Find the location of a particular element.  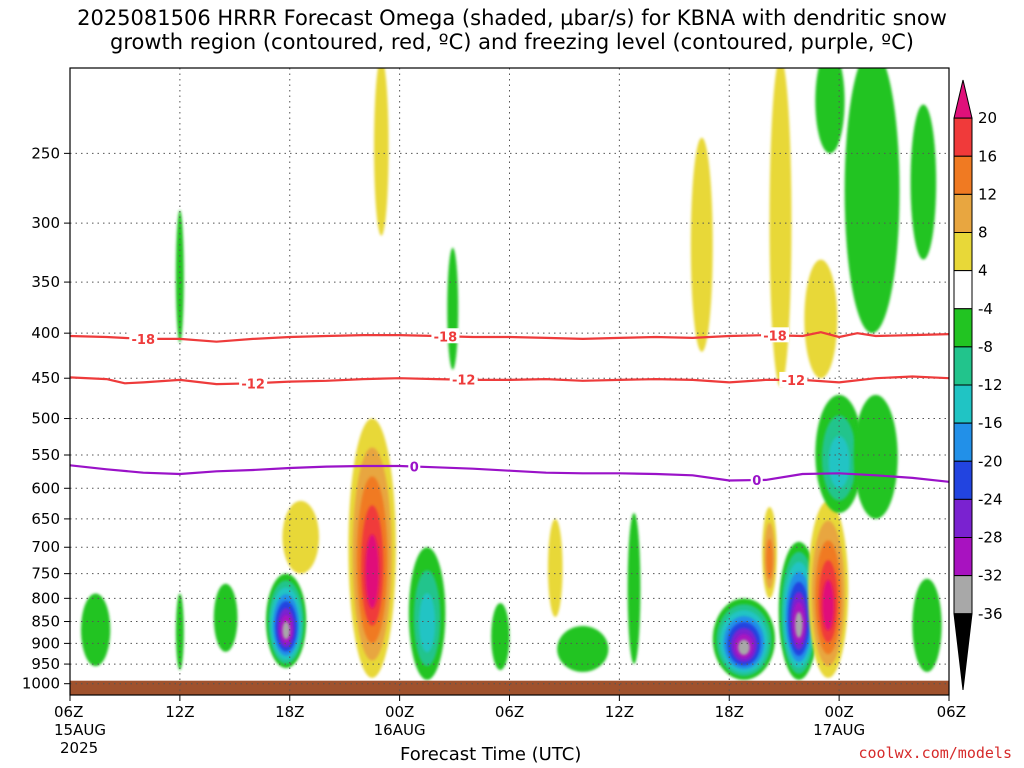

y-tick-label: 750 is located at coordinates (45, 574).